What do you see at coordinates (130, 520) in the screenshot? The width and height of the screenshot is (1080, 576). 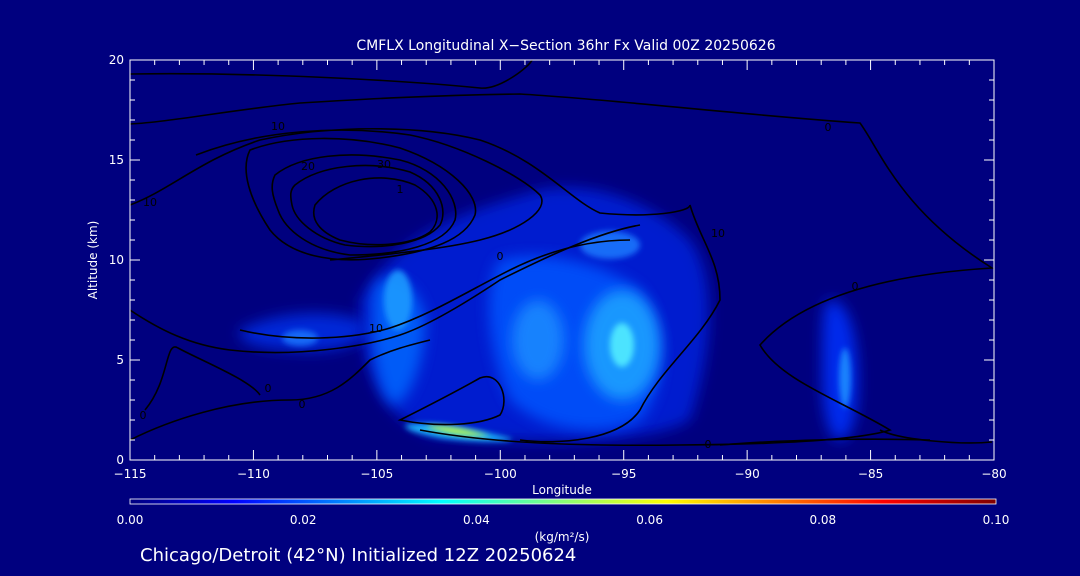 I see `colorbar-tick-label: 0.00` at bounding box center [130, 520].